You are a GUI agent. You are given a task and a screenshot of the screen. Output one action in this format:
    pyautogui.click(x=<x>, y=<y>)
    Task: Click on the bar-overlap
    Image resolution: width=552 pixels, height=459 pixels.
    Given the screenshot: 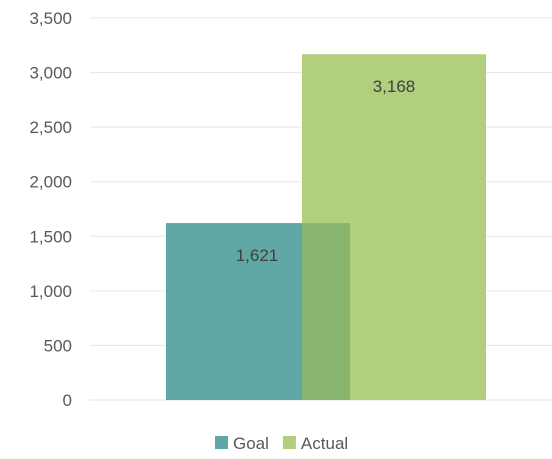 What is the action you would take?
    pyautogui.click(x=326, y=311)
    